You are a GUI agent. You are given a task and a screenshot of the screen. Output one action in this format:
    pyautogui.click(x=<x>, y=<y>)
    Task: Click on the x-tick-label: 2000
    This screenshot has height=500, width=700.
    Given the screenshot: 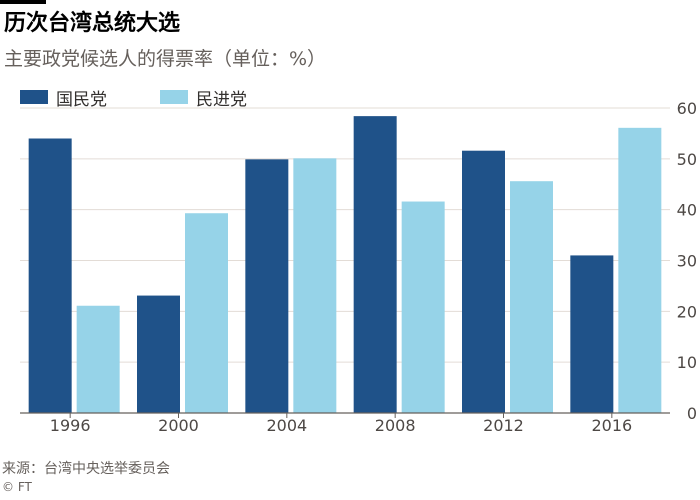 What is the action you would take?
    pyautogui.click(x=178, y=425)
    